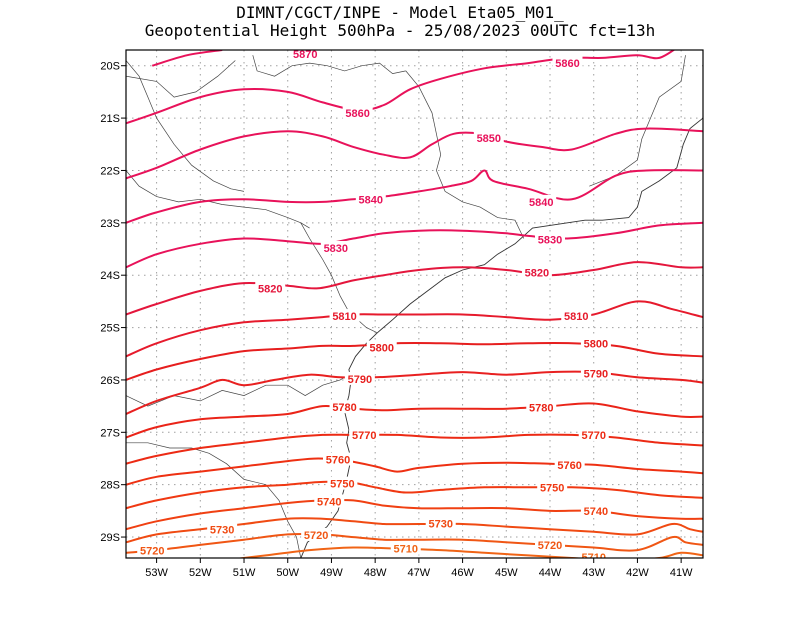 The width and height of the screenshot is (800, 618). I want to click on lon-tick-label: 42W, so click(637, 573).